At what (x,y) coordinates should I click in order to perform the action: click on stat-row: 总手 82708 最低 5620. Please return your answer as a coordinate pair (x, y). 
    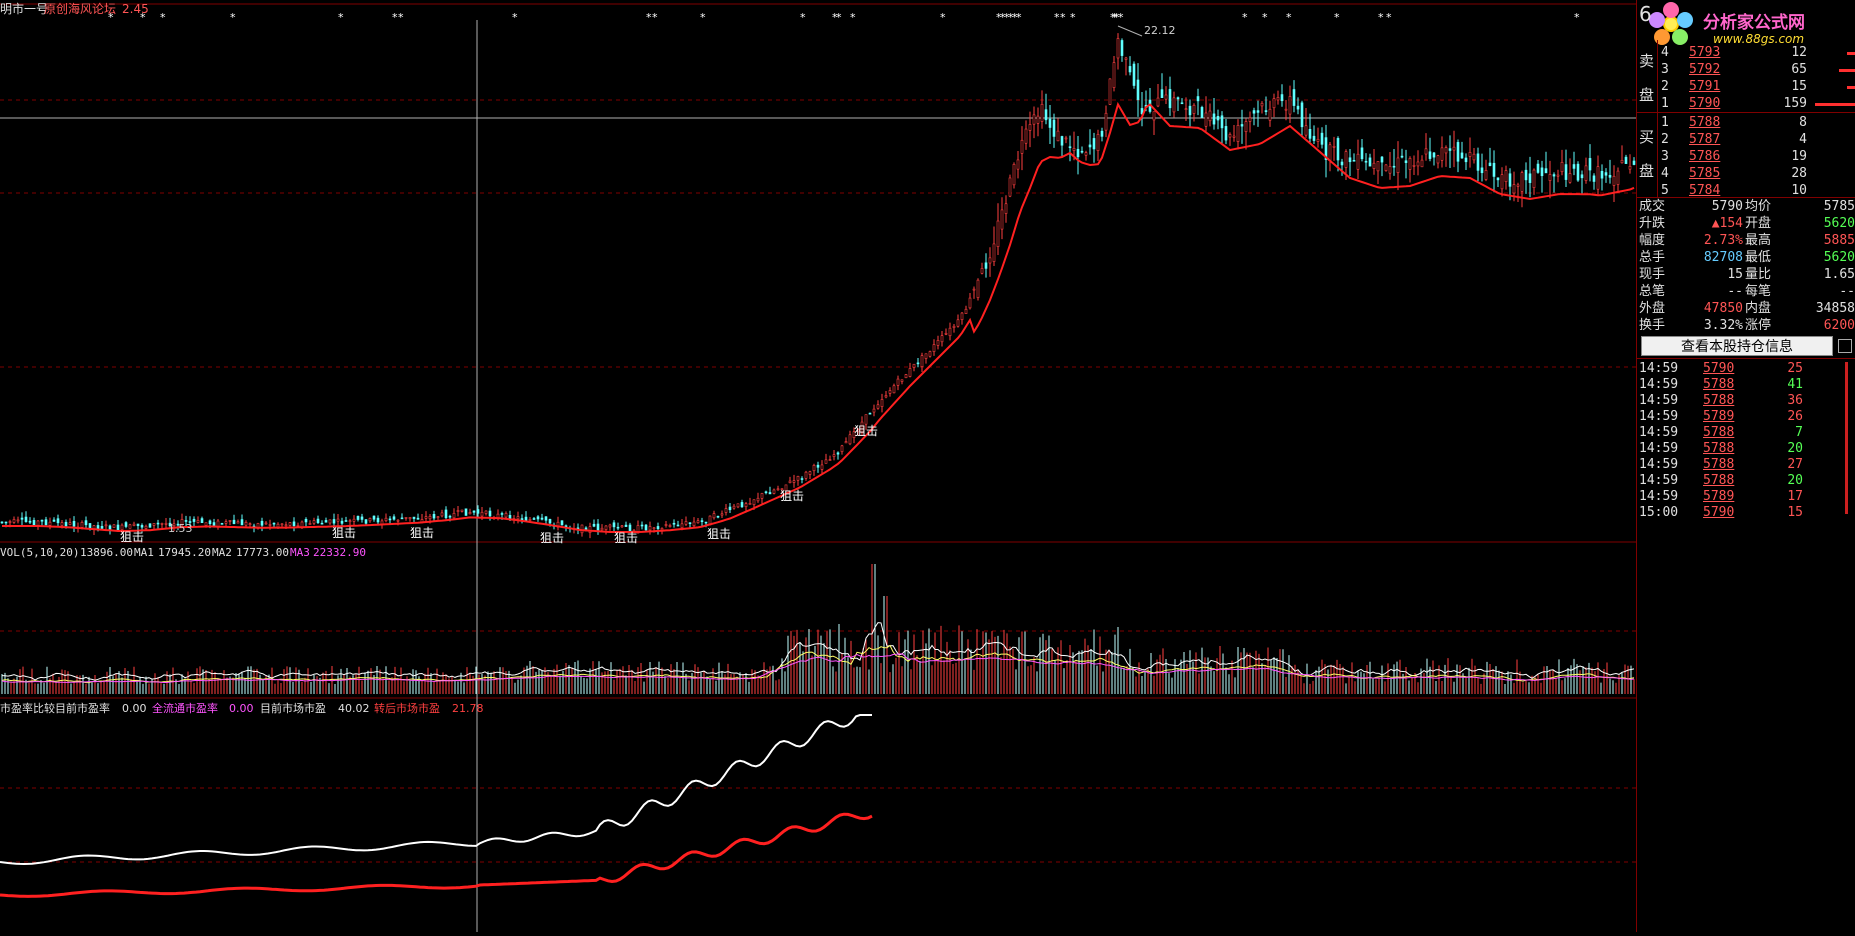
    Looking at the image, I should click on (1746, 257).